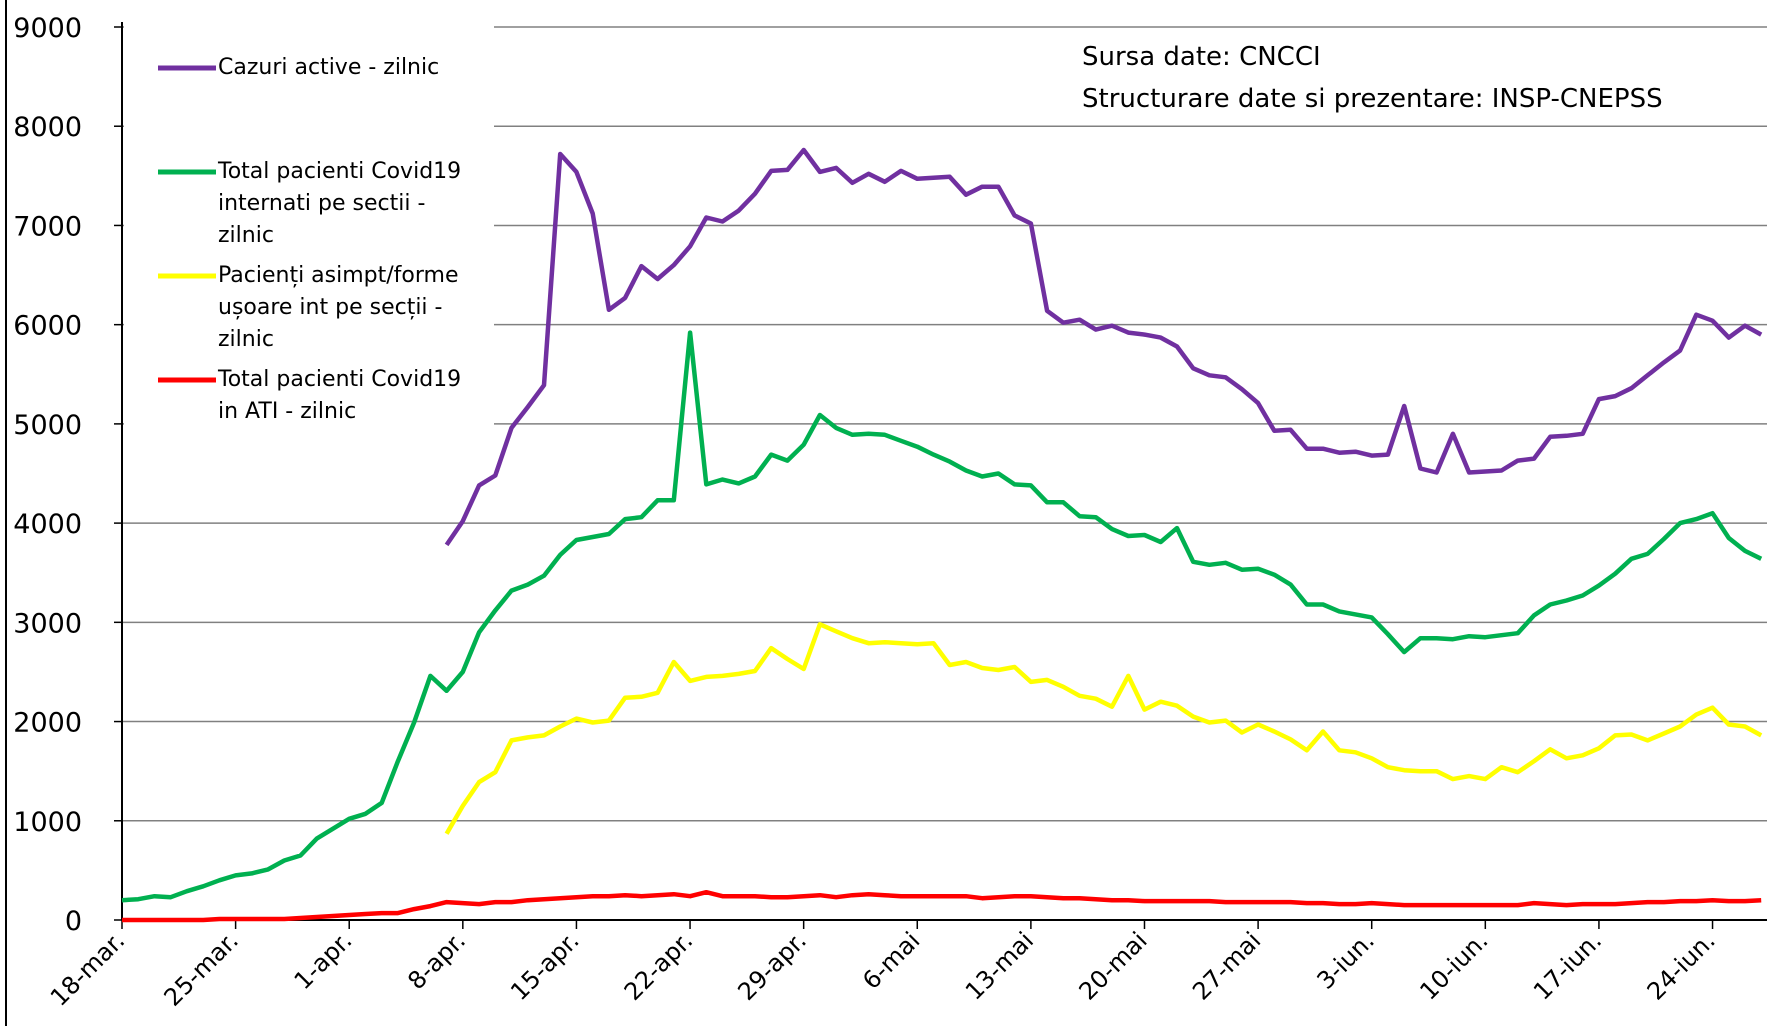 This screenshot has width=1767, height=1026. What do you see at coordinates (999, 965) in the screenshot?
I see `x-tick-label: 13-mai` at bounding box center [999, 965].